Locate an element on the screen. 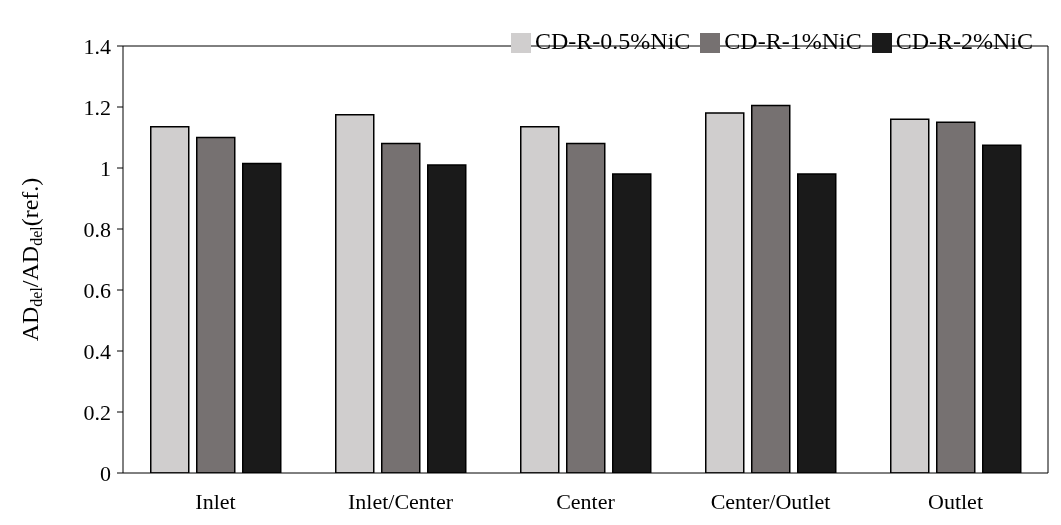 This screenshot has width=1061, height=525. x-tick-label: Center is located at coordinates (586, 501).